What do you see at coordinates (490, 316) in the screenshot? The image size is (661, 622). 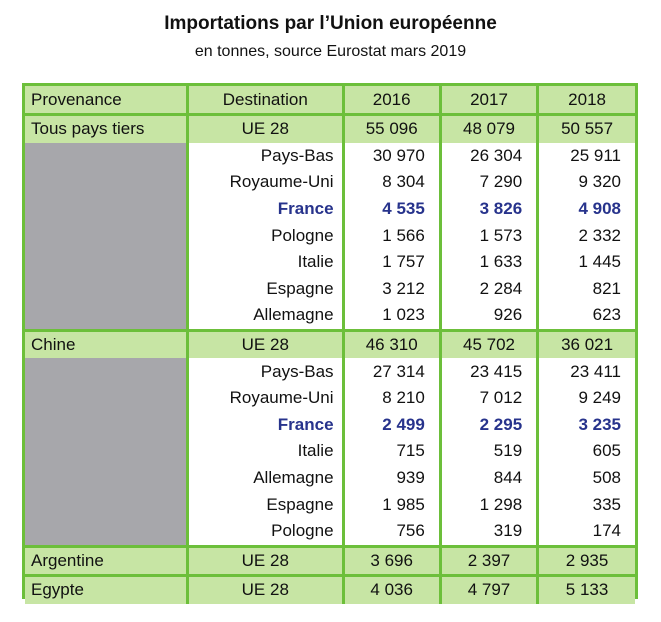 I see `value-cell: 926` at bounding box center [490, 316].